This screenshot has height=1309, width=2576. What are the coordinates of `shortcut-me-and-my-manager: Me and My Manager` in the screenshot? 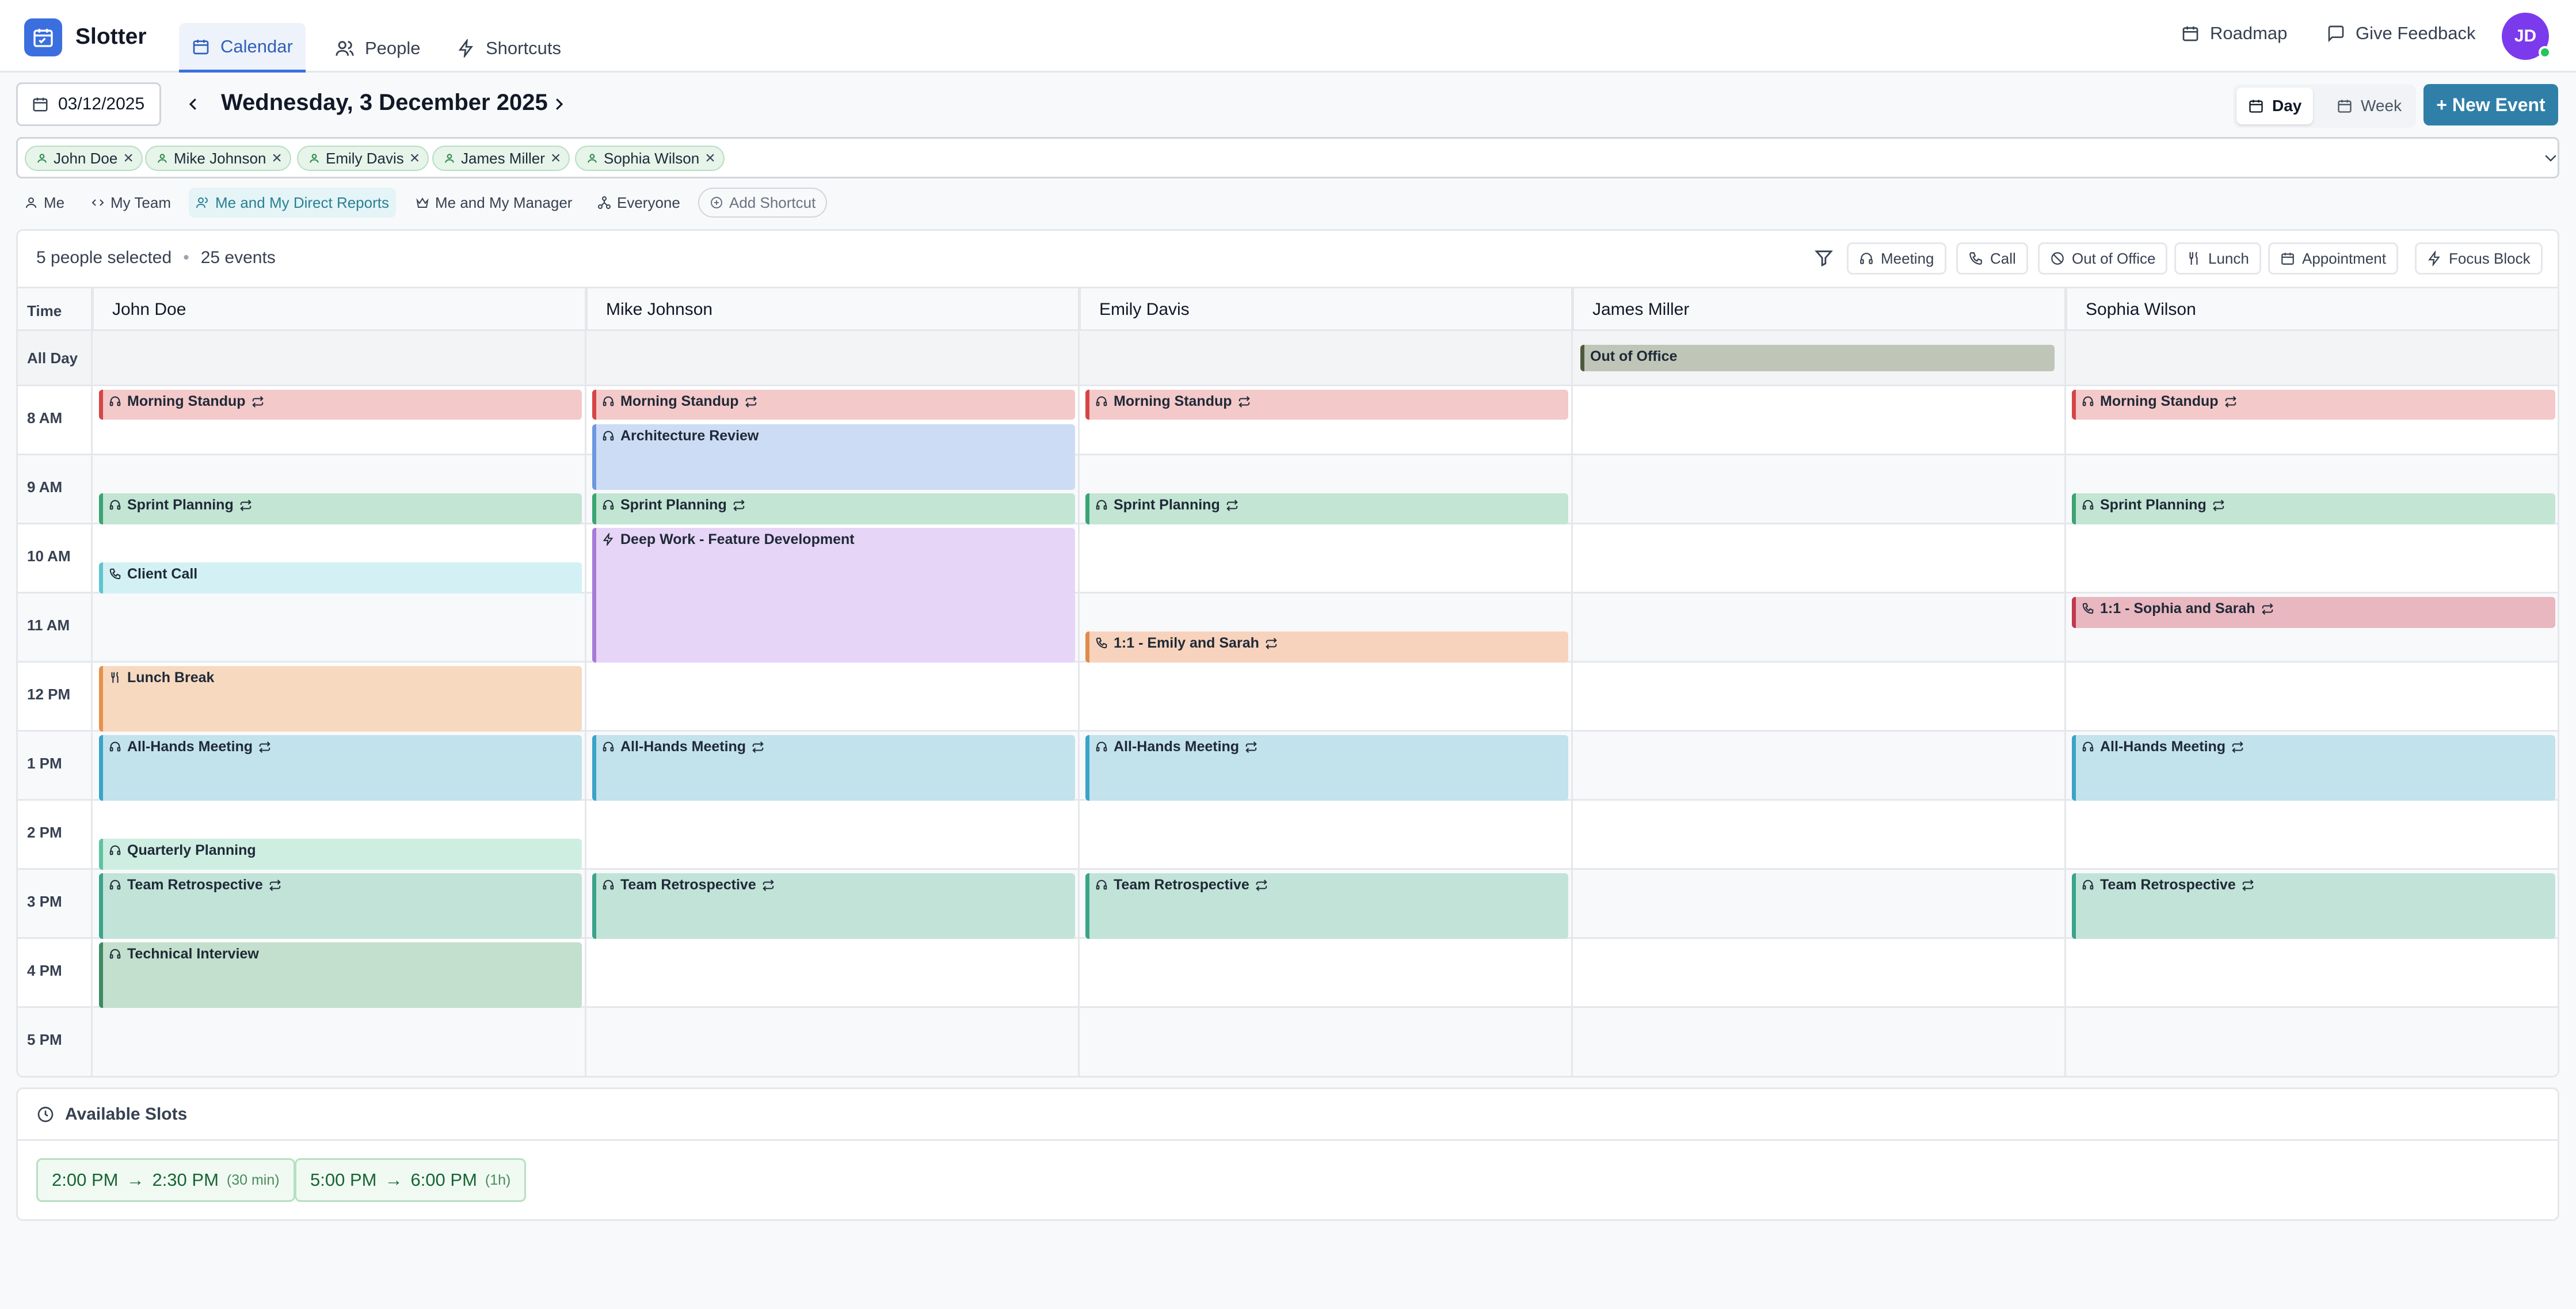 It's located at (494, 203).